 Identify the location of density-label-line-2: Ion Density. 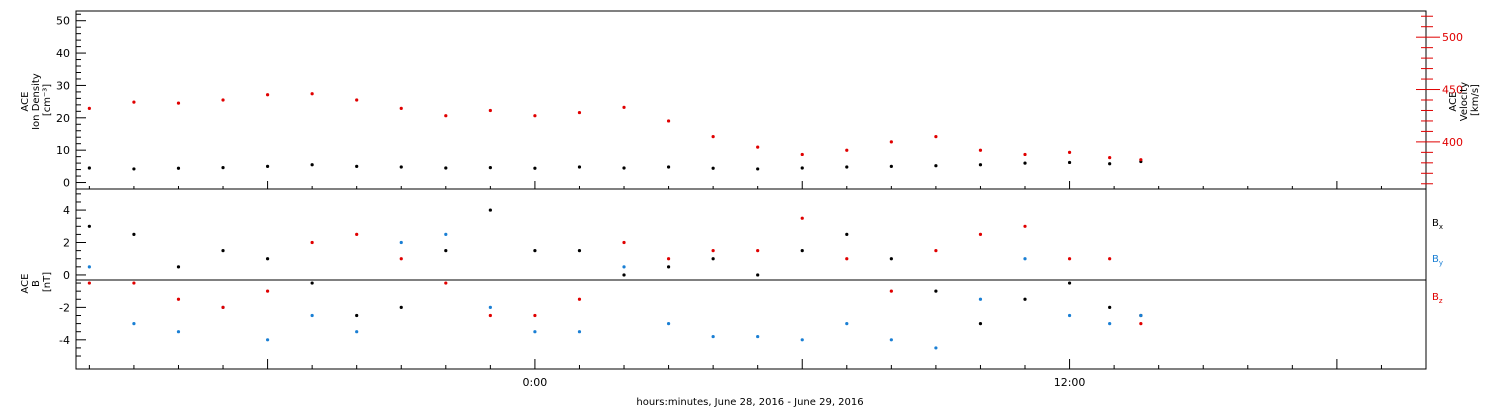
(36, 101).